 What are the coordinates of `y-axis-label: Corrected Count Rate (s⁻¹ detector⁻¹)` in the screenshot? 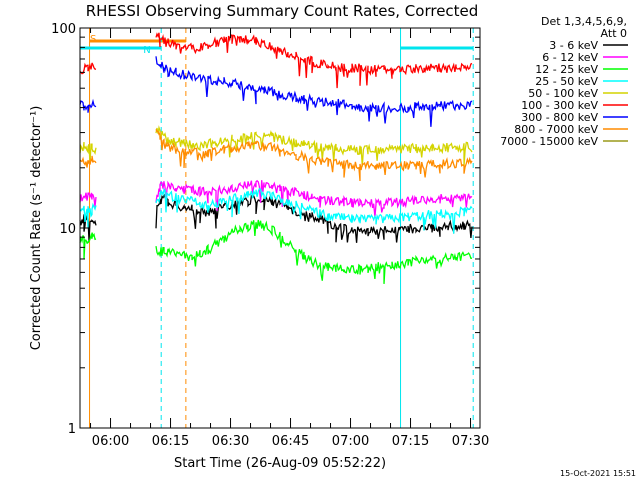 It's located at (36, 228).